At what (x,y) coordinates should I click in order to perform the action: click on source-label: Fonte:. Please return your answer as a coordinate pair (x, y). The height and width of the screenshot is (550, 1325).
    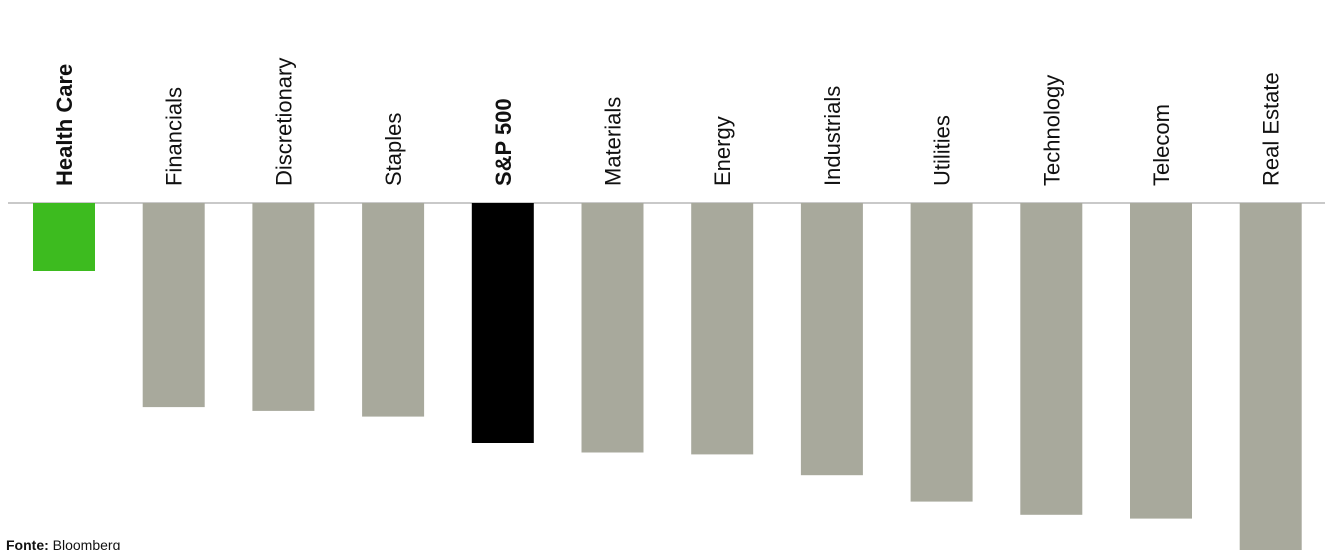
    Looking at the image, I should click on (27, 543).